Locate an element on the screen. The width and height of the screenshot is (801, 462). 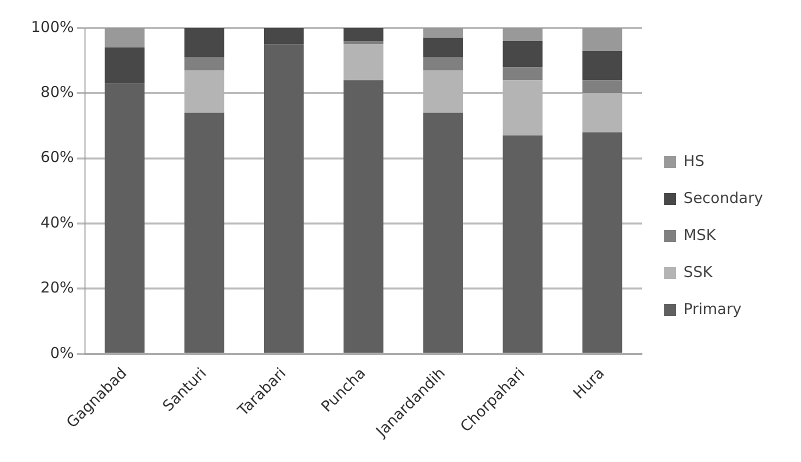
legend-label: Primary is located at coordinates (713, 309).